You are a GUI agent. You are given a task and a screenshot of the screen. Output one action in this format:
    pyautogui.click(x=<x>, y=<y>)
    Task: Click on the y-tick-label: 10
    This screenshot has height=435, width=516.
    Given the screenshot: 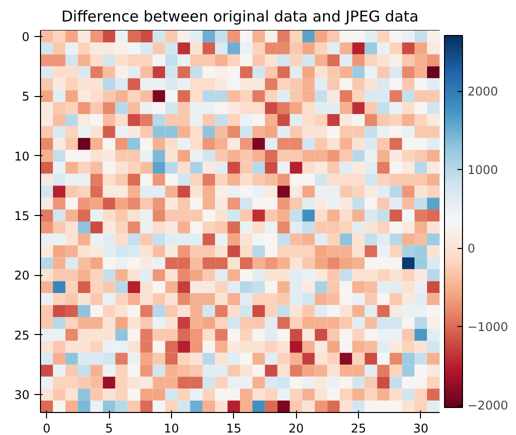 What is the action you would take?
    pyautogui.click(x=22, y=156)
    